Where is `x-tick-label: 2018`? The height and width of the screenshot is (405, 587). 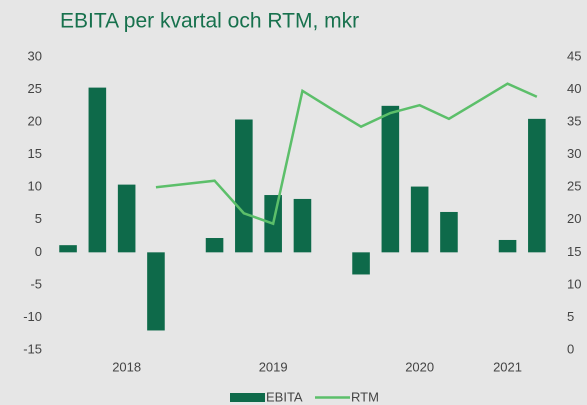 x-tick-label: 2018 is located at coordinates (126, 366).